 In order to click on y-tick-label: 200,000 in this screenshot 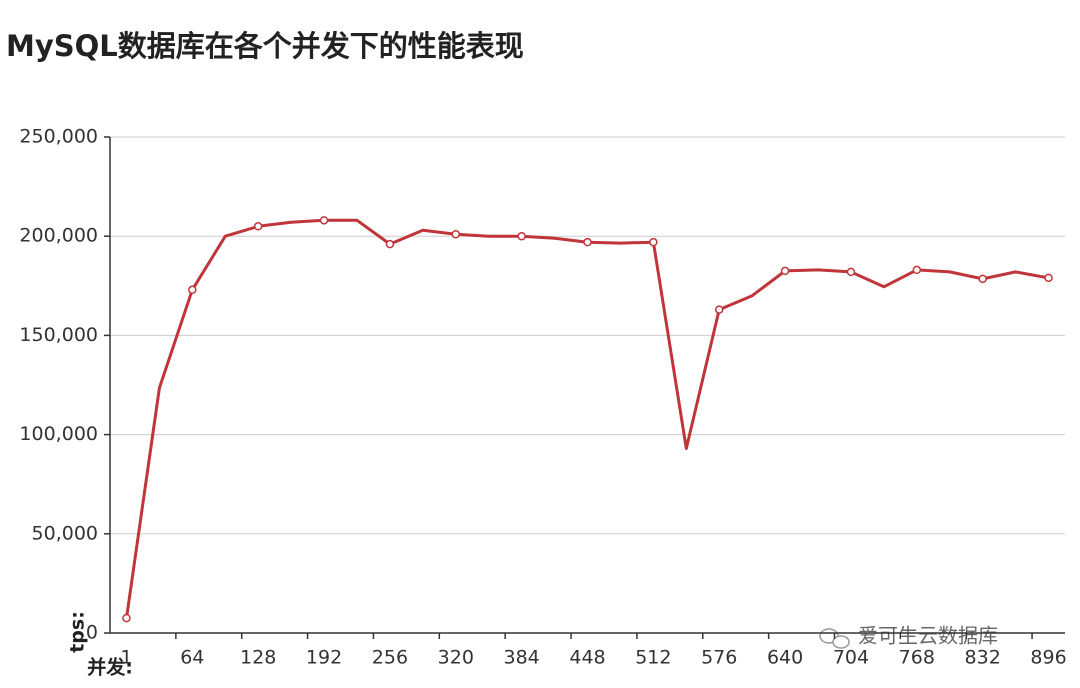, I will do `click(58, 236)`.